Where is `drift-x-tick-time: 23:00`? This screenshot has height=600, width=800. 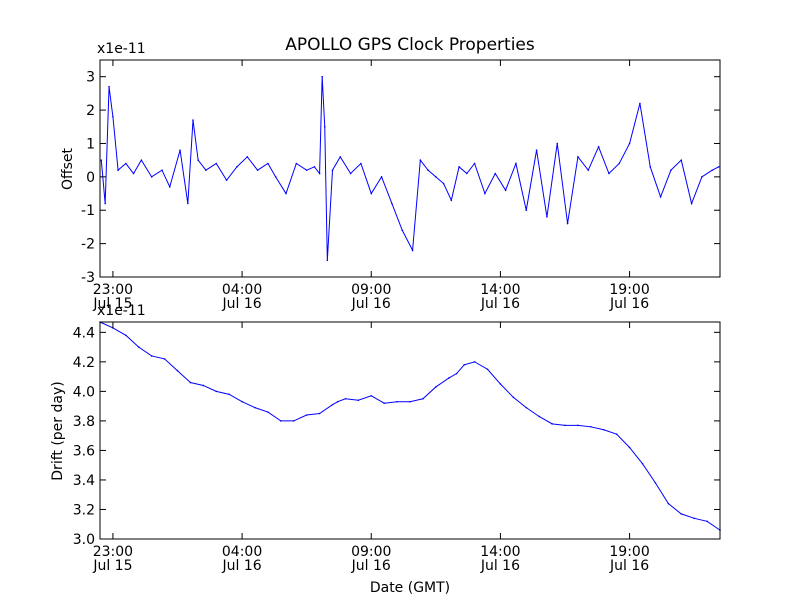 drift-x-tick-time: 23:00 is located at coordinates (113, 552).